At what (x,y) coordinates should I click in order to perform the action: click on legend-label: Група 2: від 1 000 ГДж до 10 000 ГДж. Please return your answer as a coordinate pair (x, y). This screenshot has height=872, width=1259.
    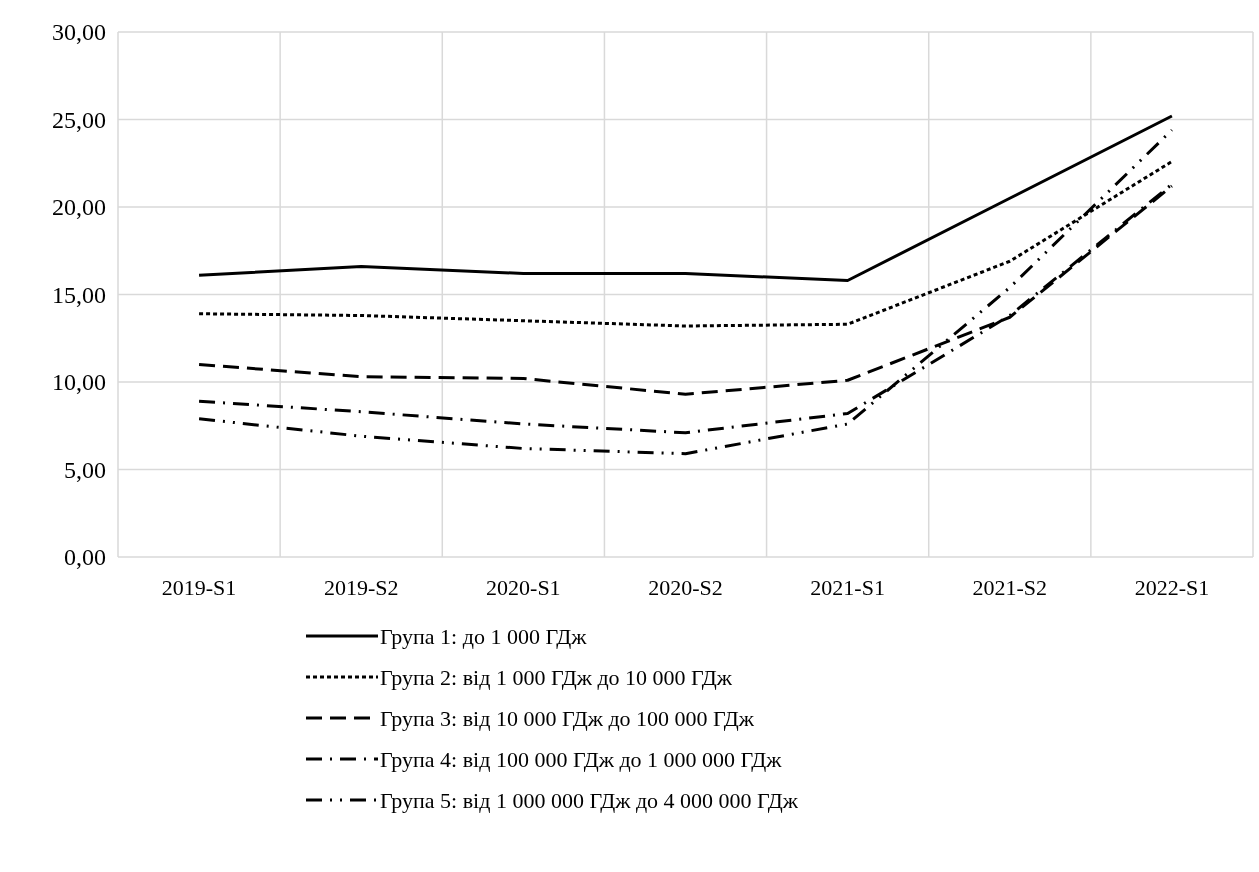
    Looking at the image, I should click on (556, 677).